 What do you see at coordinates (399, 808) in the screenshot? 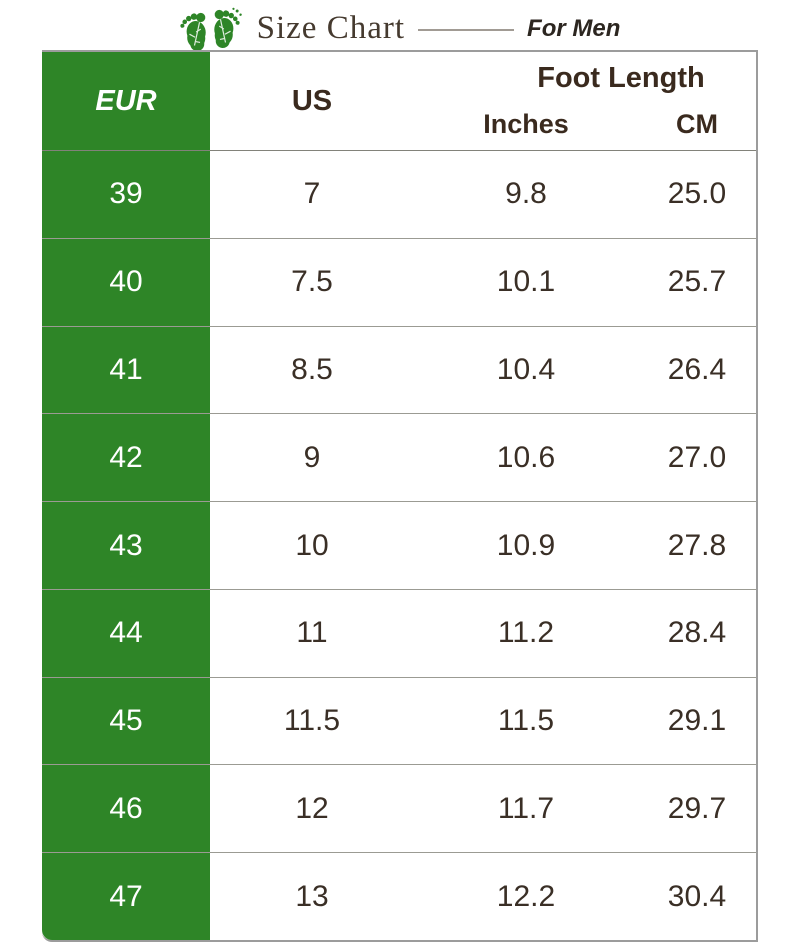
I see `table-row: 46 12 11.7 29.7` at bounding box center [399, 808].